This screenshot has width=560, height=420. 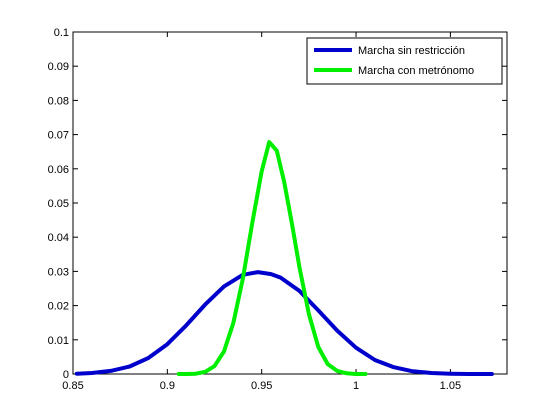 What do you see at coordinates (58, 272) in the screenshot?
I see `y-tick-label: 0.03` at bounding box center [58, 272].